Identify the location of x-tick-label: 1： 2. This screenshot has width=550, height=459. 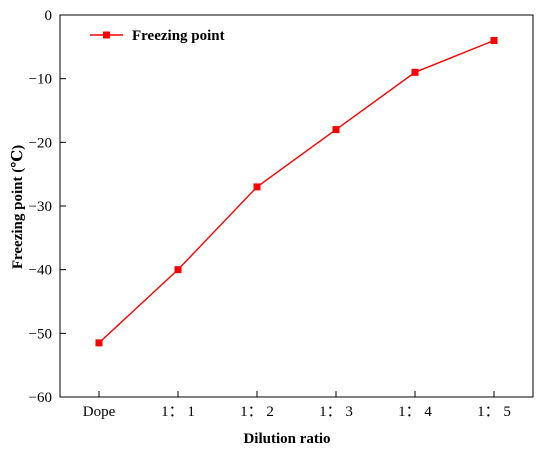
(257, 412).